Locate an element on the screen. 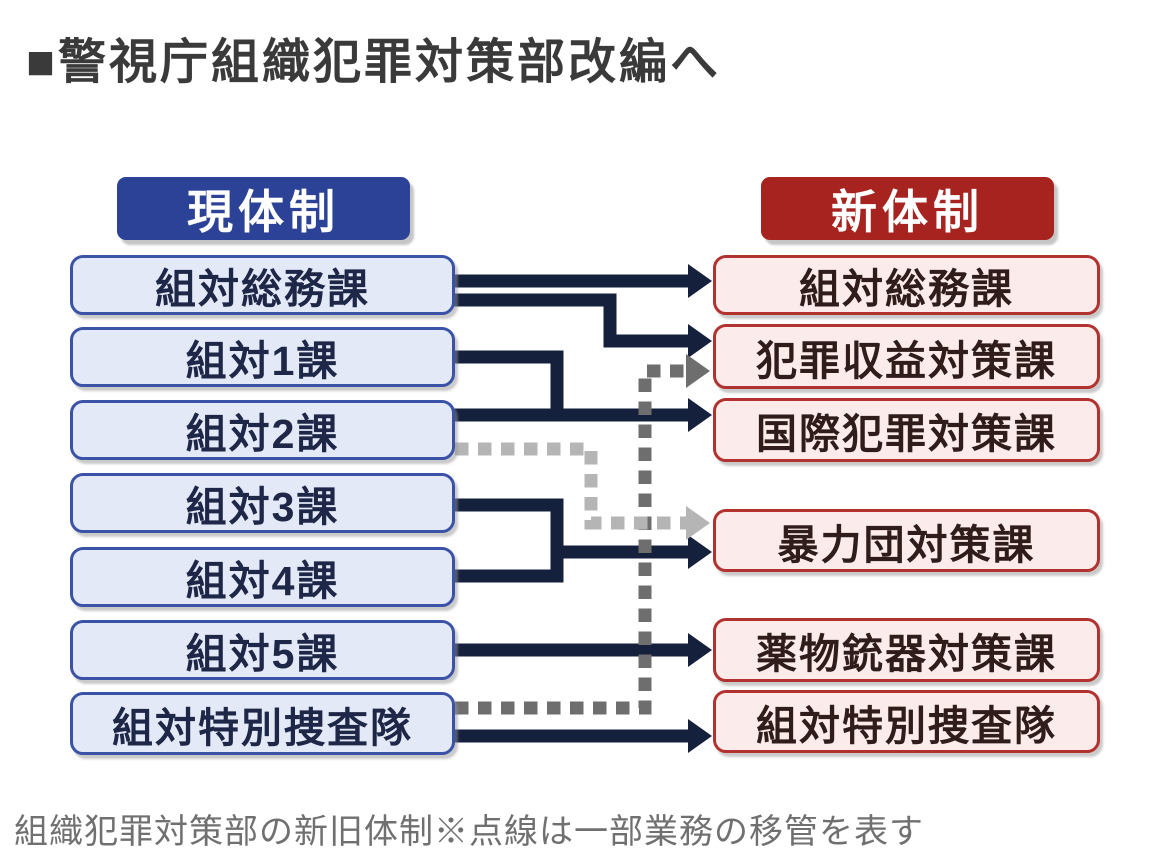 The image size is (1170, 867). new-org-box-5: 組対特別捜査隊 is located at coordinates (906, 721).